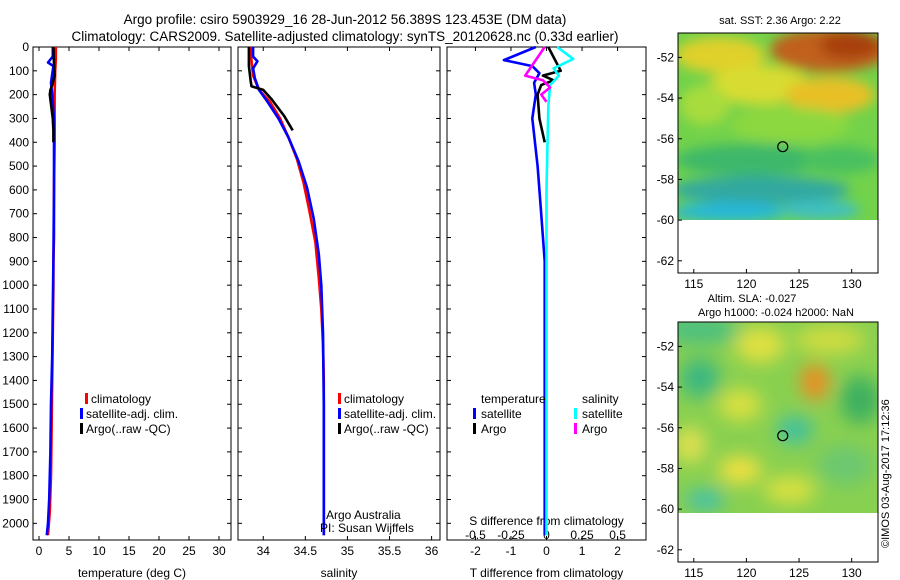 The width and height of the screenshot is (900, 580). I want to click on difference-xtick-top-label: -0.5, so click(475, 535).